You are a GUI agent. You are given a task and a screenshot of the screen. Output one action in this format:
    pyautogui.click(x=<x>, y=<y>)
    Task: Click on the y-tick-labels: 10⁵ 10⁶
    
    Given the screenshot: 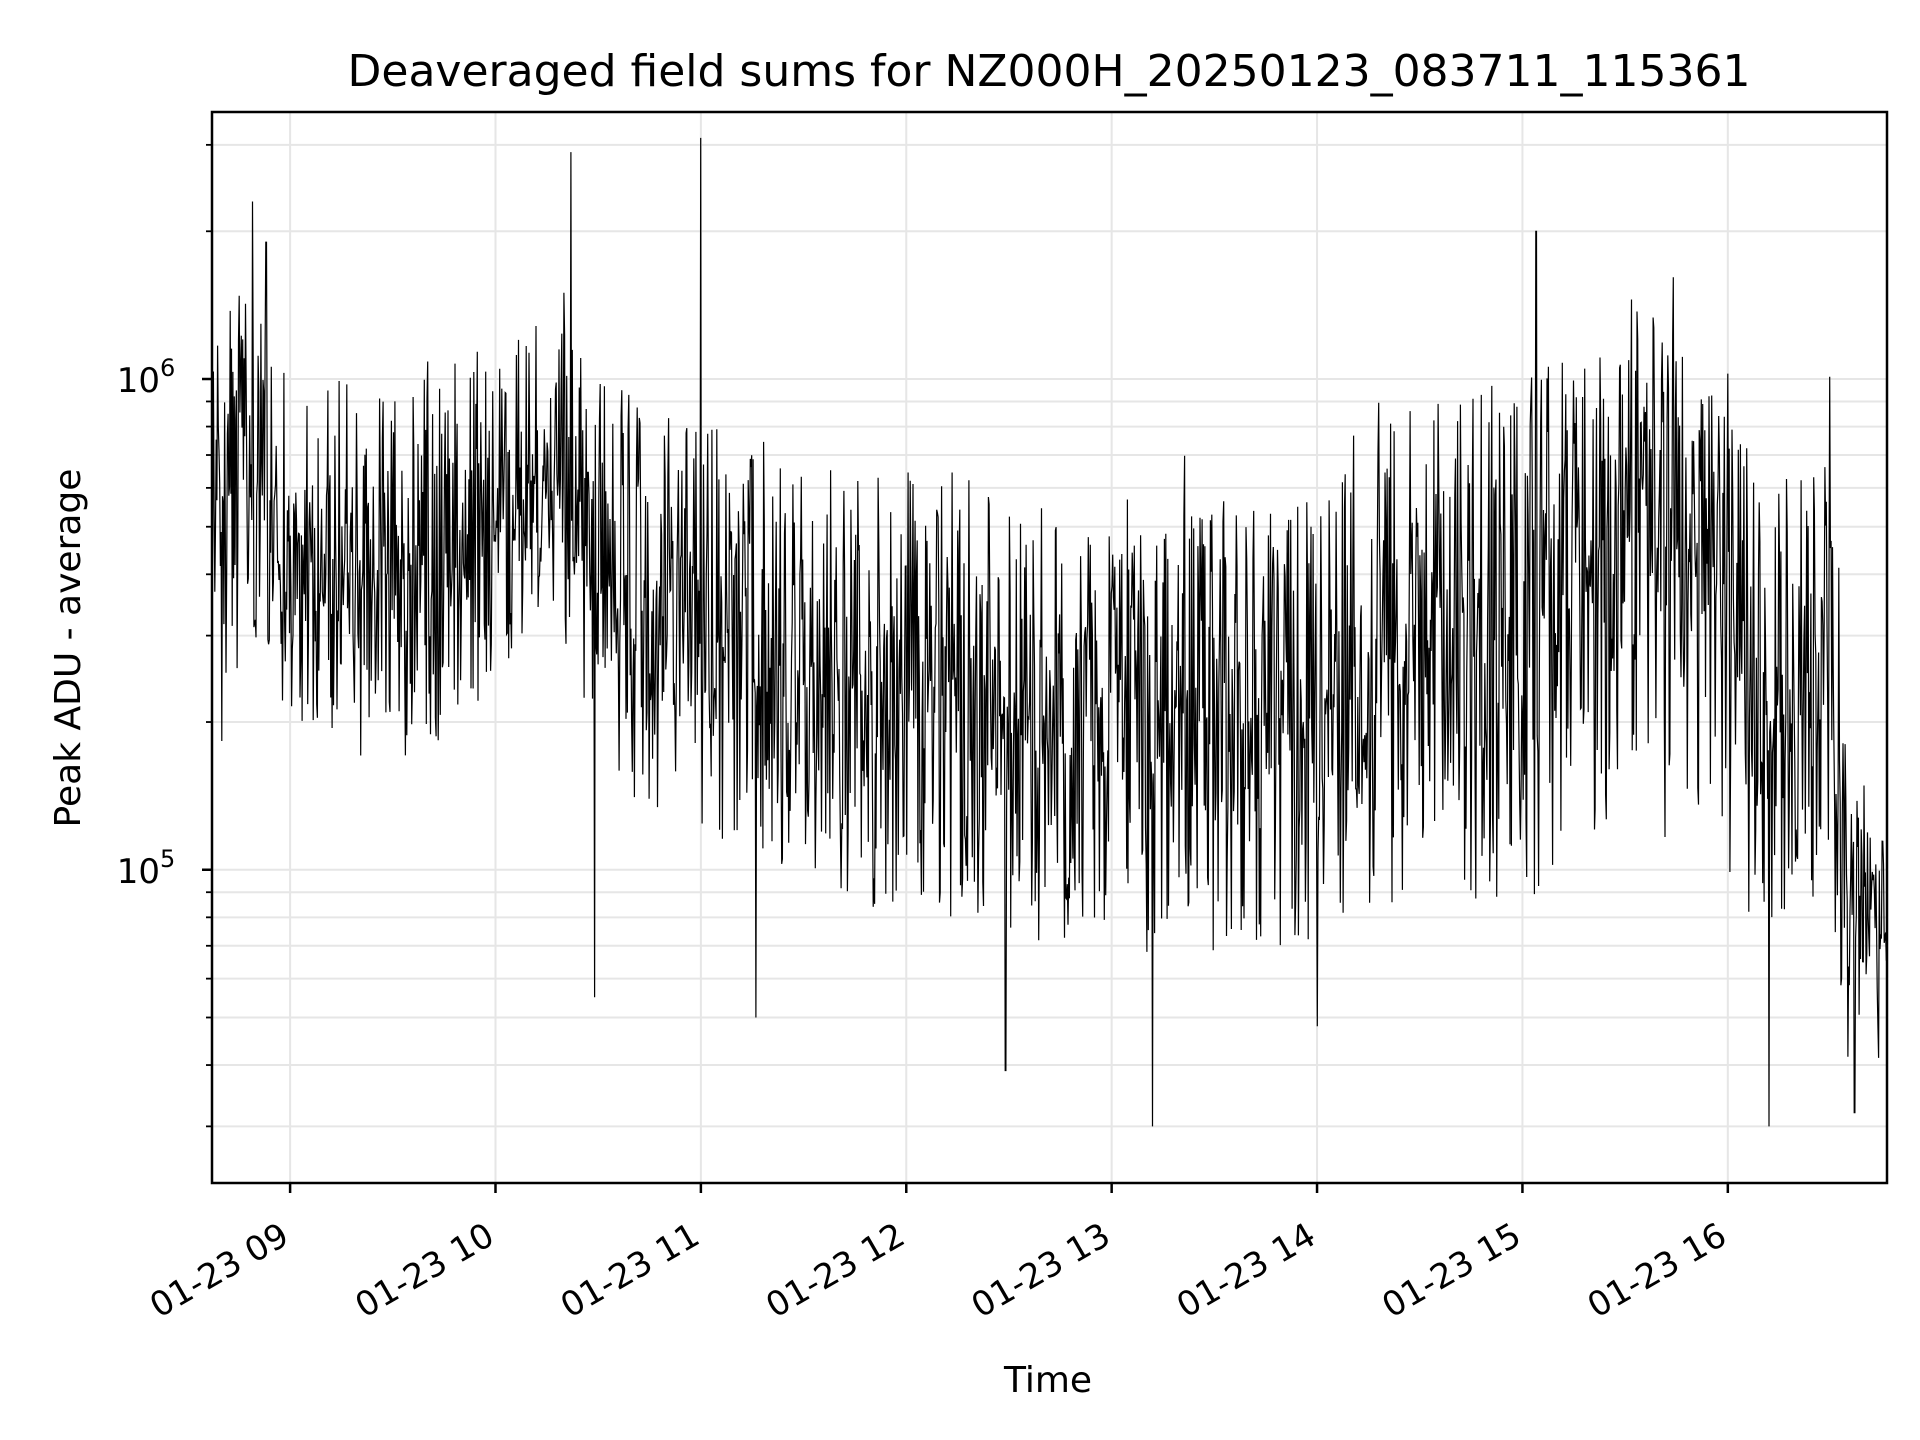 What is the action you would take?
    pyautogui.click(x=146, y=623)
    